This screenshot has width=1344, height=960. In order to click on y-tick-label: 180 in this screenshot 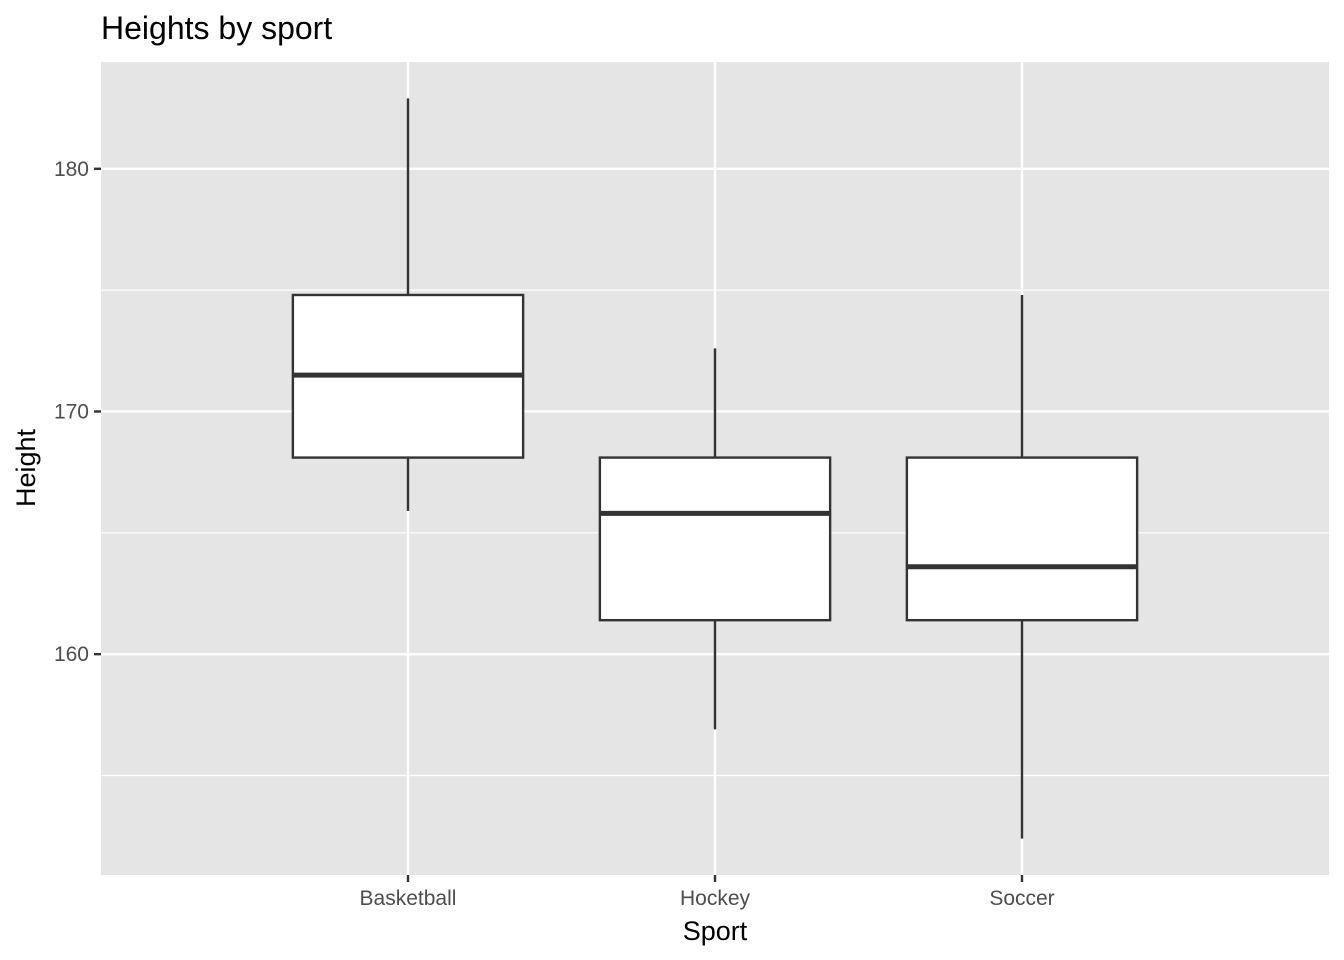, I will do `click(71, 169)`.